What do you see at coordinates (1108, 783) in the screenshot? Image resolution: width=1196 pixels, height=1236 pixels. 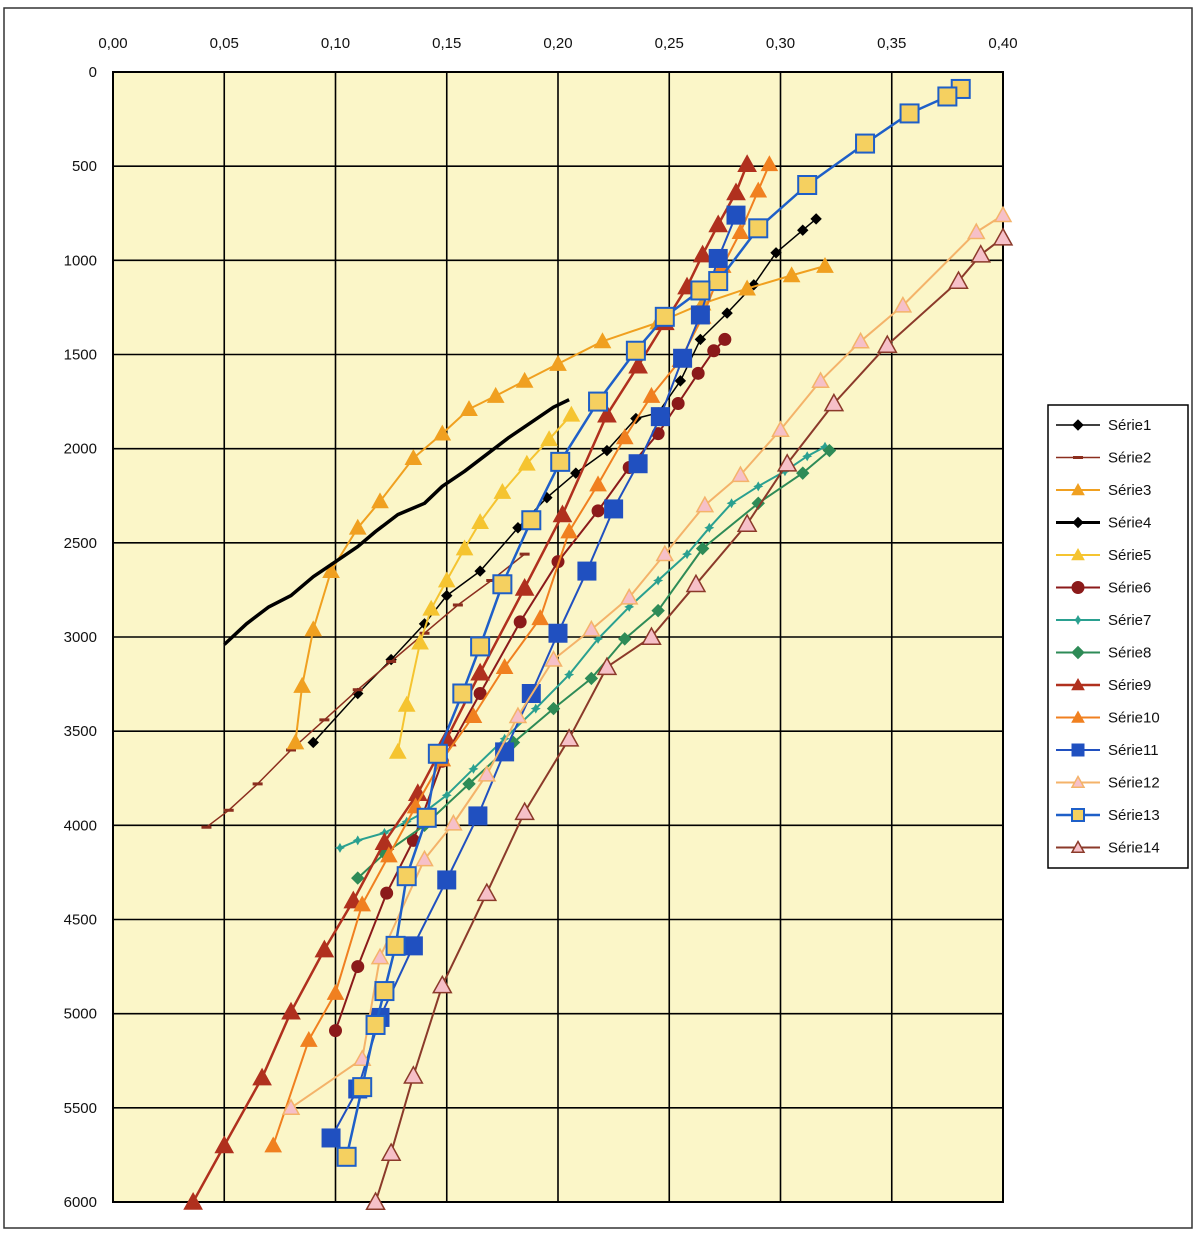 I see `legend-item: Série12` at bounding box center [1108, 783].